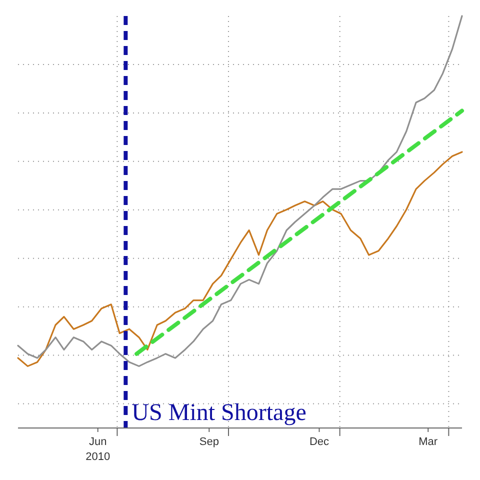  I want to click on x-tick-label: Sep, so click(209, 442).